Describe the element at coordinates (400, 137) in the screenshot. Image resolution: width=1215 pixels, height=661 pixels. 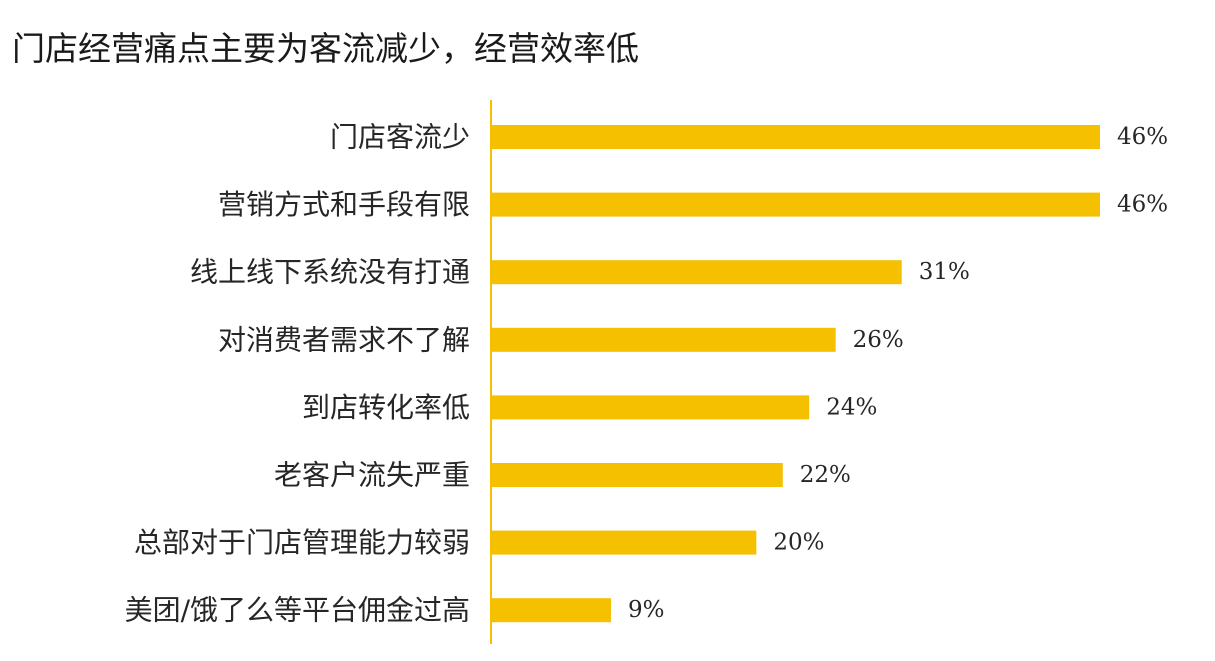
I see `category-label: 门店客流少` at that location.